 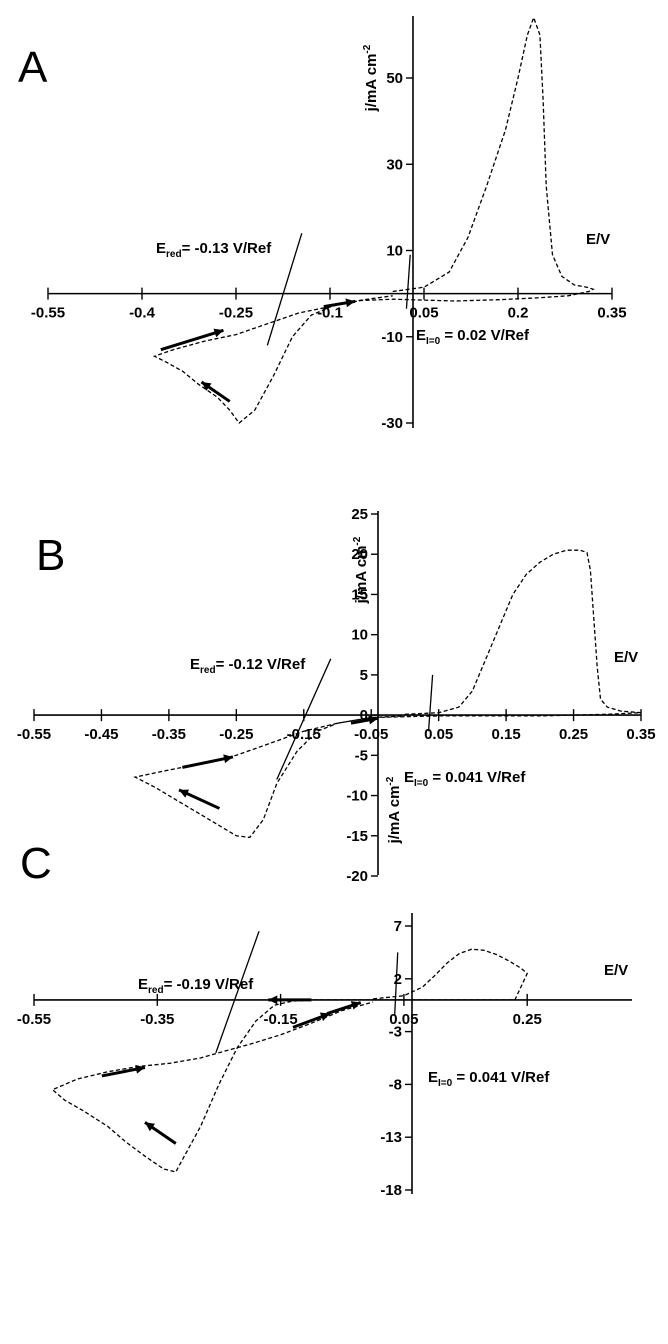 I want to click on x-tick-label: -0.4, so click(x=142, y=313).